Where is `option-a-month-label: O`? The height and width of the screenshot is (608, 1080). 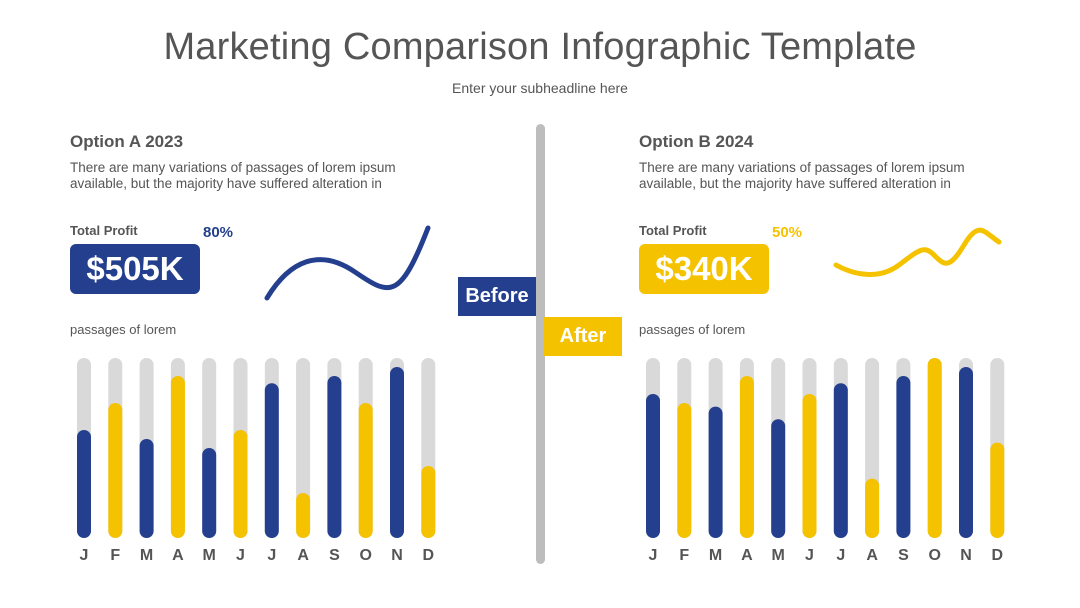
option-a-month-label: O is located at coordinates (365, 555).